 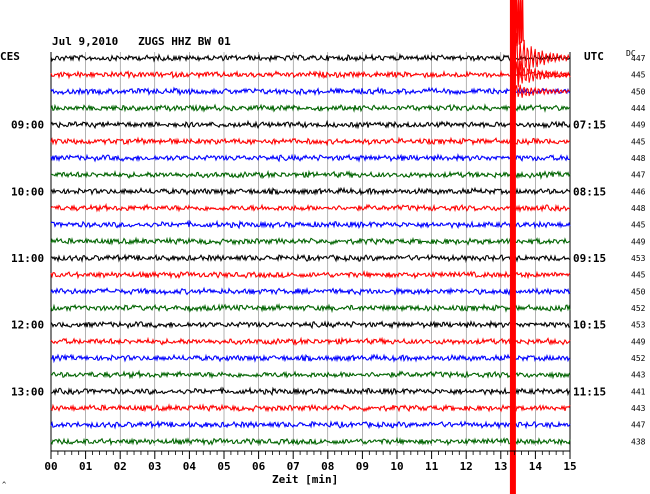 What do you see at coordinates (27, 391) in the screenshot?
I see `left-time-label: 13:00` at bounding box center [27, 391].